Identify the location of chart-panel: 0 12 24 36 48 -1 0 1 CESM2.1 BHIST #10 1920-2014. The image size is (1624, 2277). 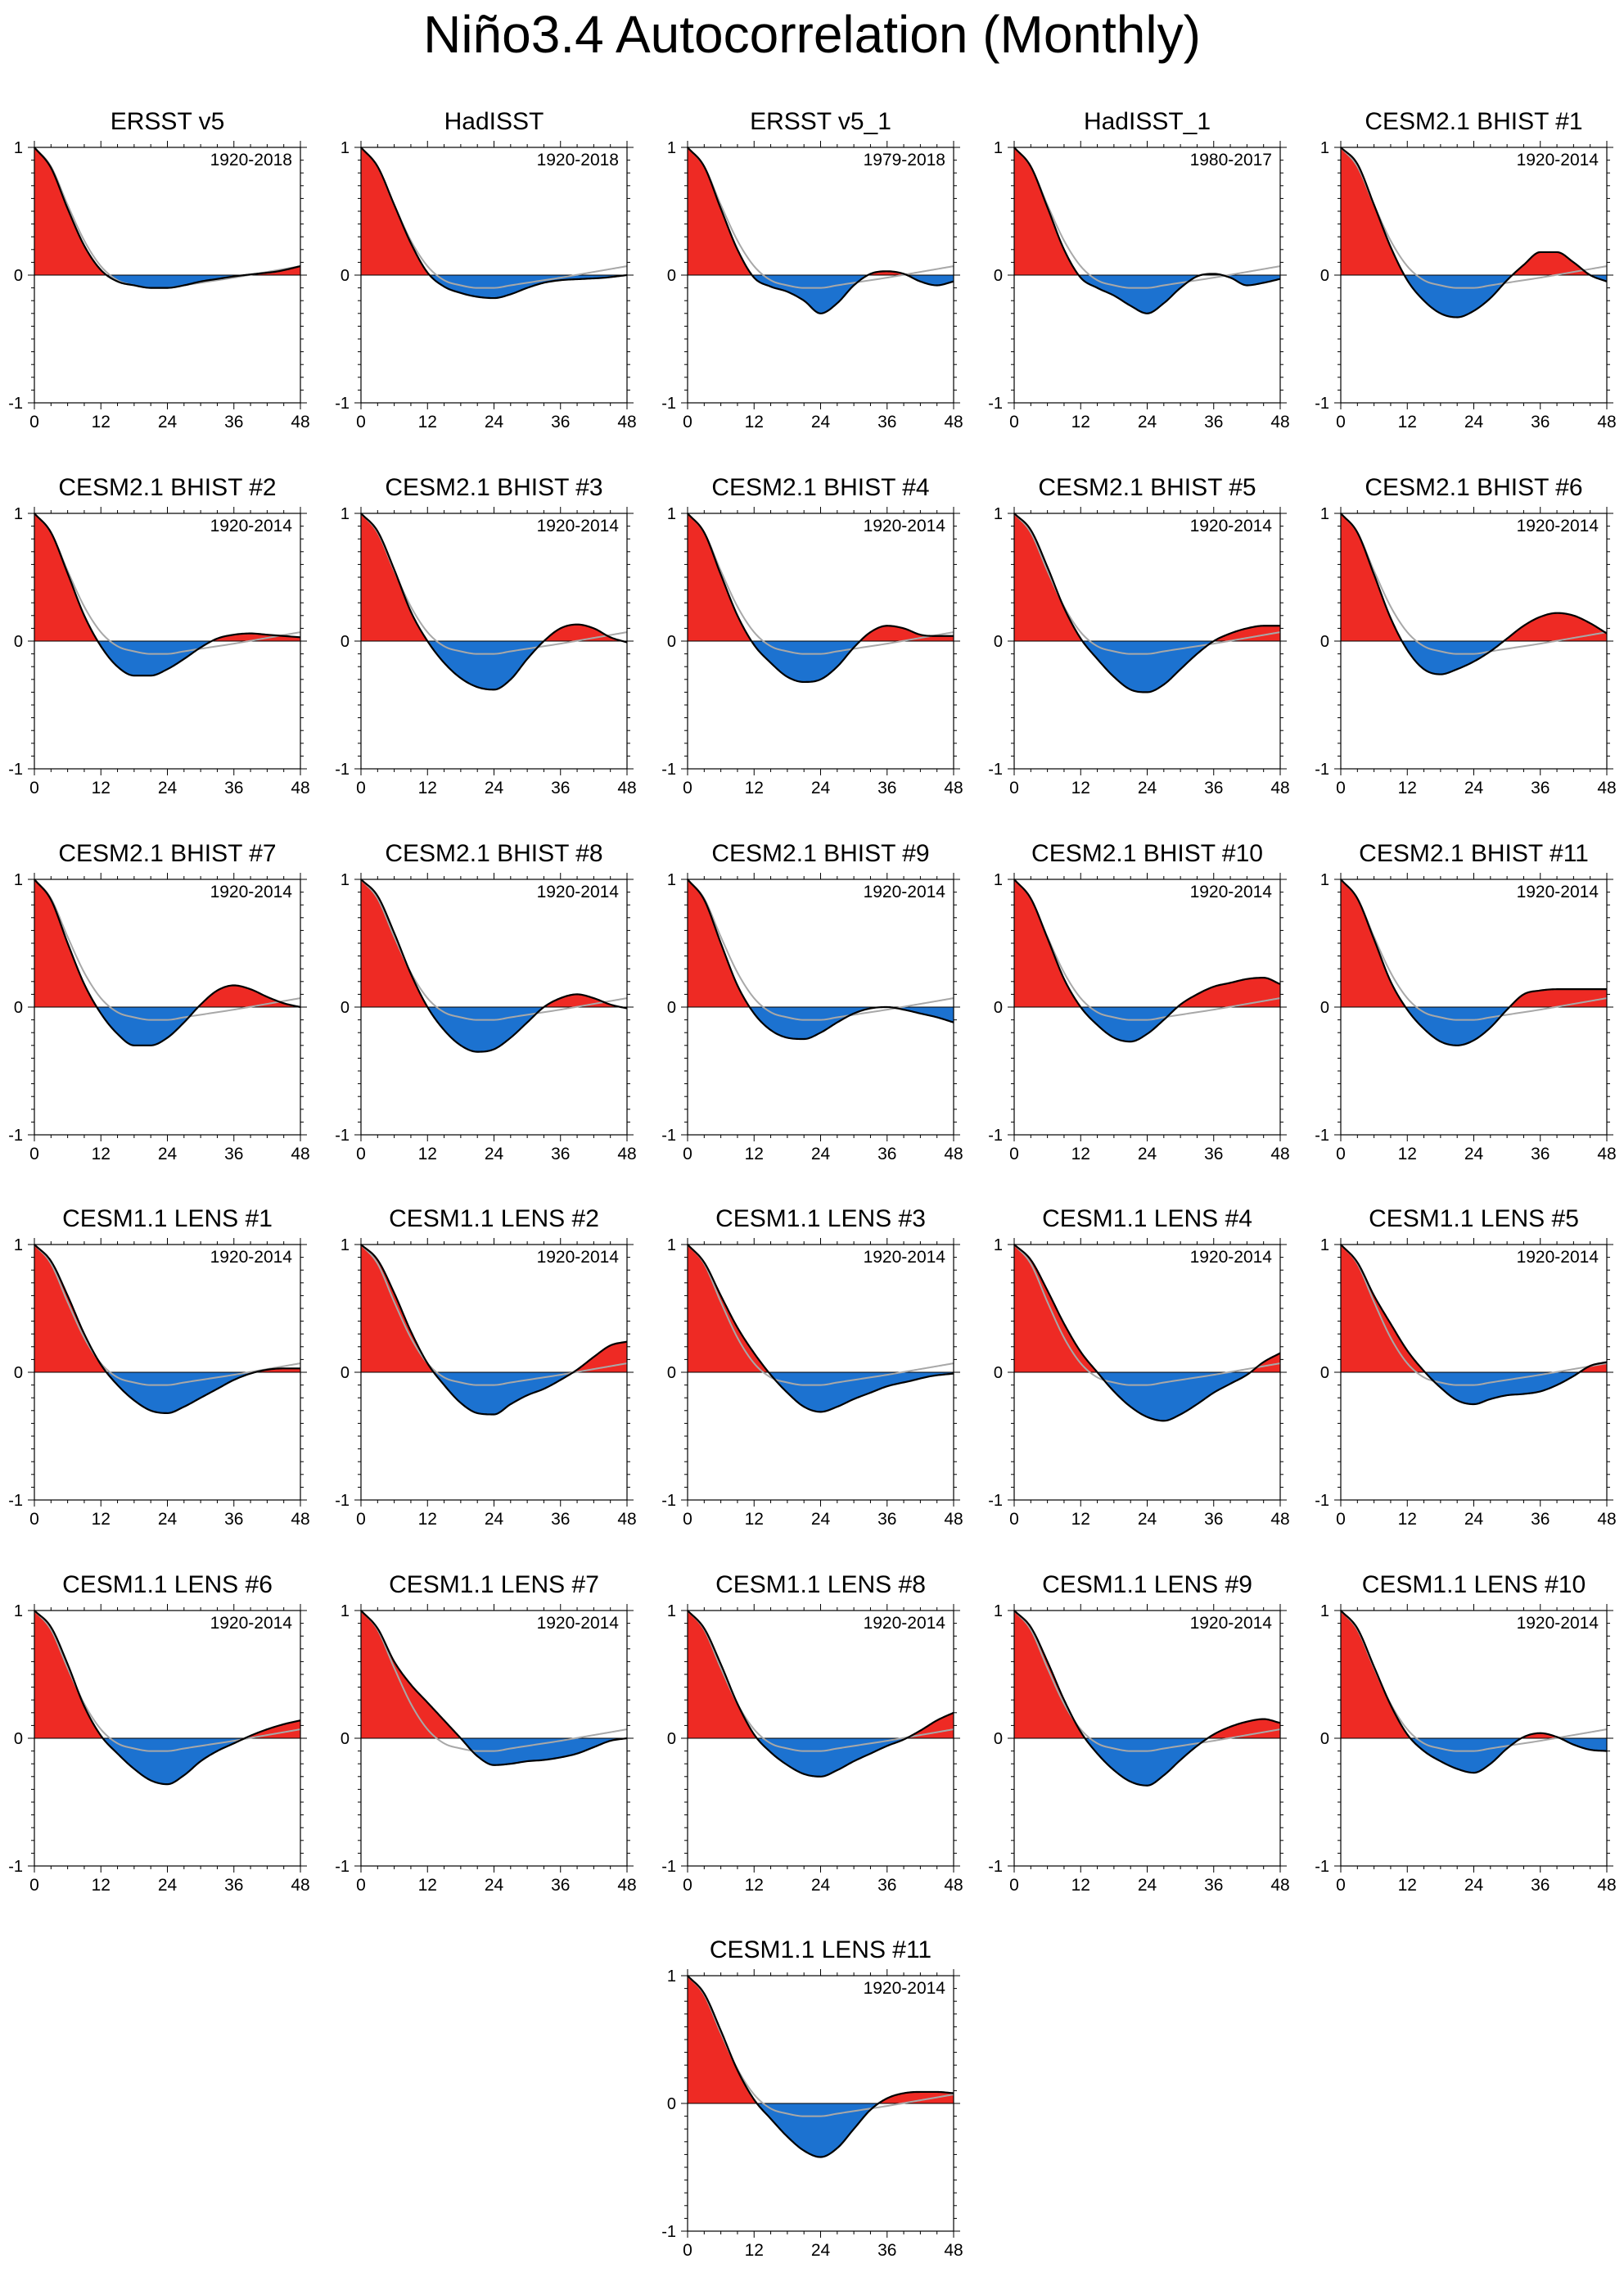
(1138, 1002).